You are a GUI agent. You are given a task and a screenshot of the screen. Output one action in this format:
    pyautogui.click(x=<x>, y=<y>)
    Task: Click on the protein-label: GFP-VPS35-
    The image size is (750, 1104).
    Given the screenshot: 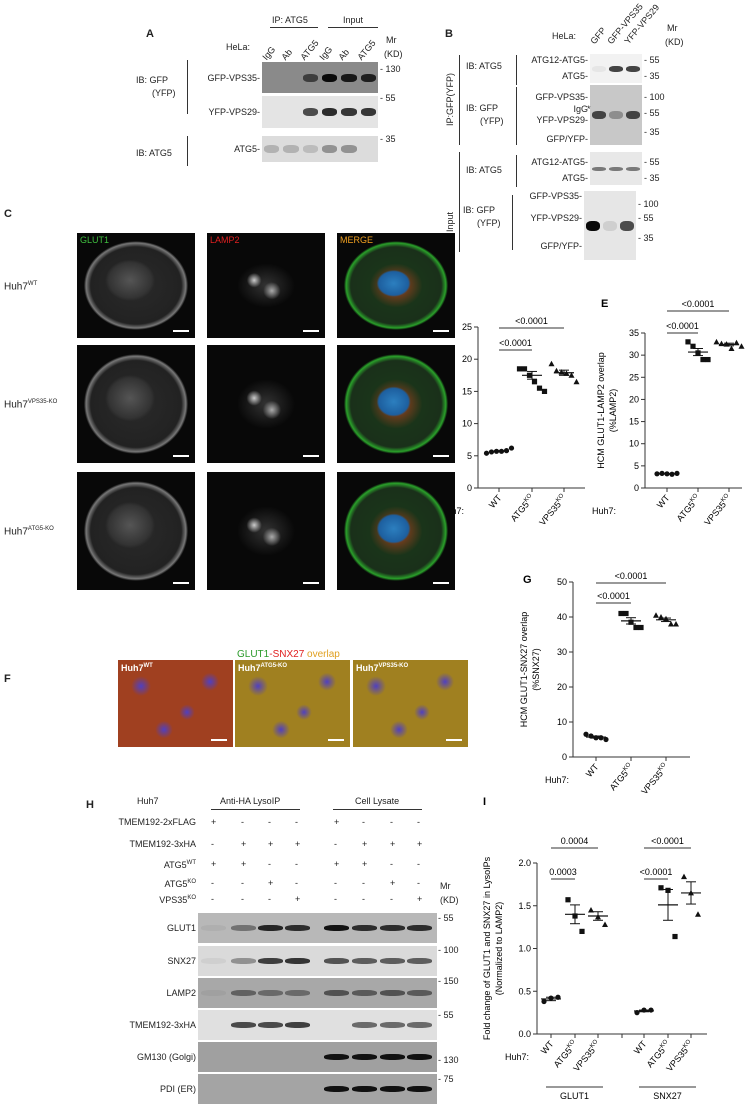 What is the action you would take?
    pyautogui.click(x=555, y=196)
    